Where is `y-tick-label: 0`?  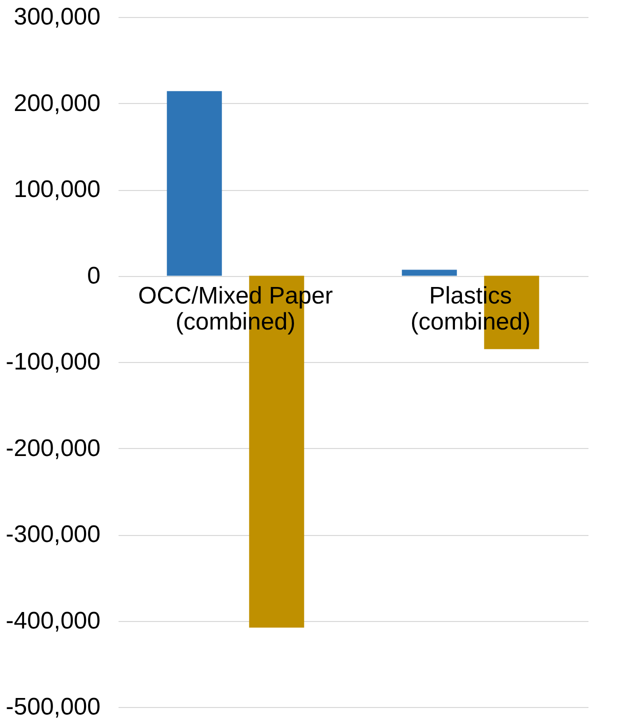
y-tick-label: 0 is located at coordinates (93, 276).